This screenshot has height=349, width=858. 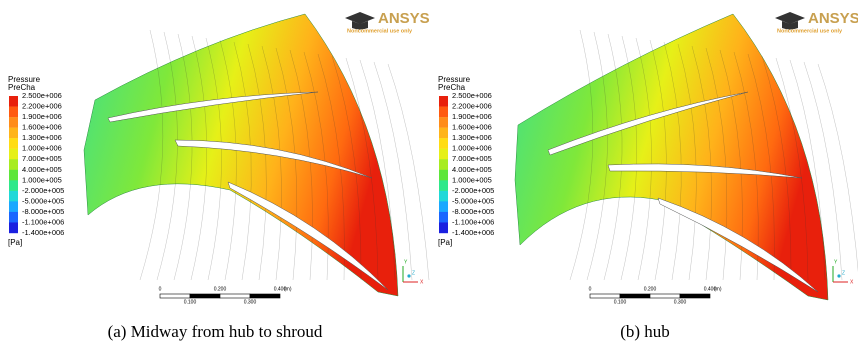 I want to click on legend-label: -2.000e+005, so click(x=473, y=190).